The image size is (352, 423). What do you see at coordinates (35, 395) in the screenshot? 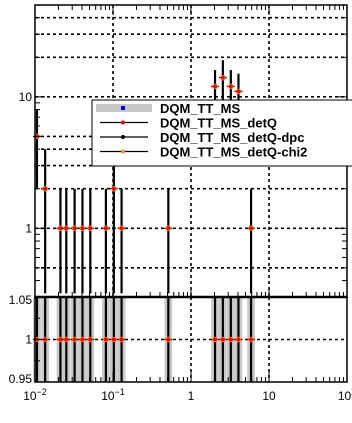
I see `x-tick-label: 10⁻²` at bounding box center [35, 395].